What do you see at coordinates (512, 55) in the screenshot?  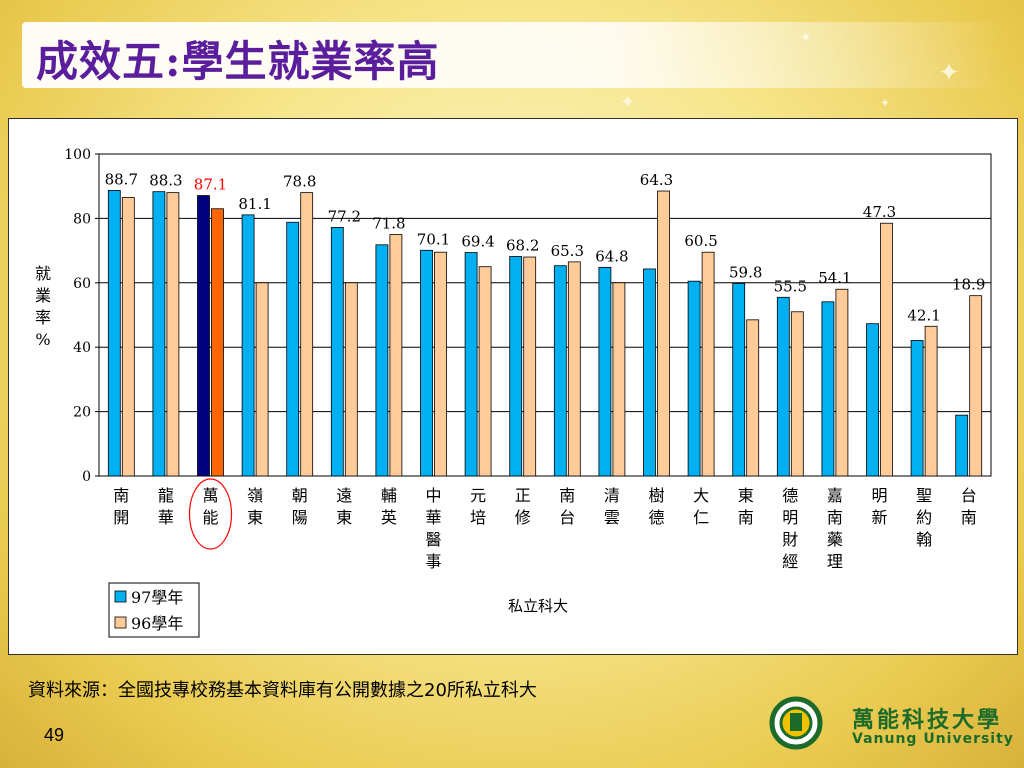 I see `title-bar` at bounding box center [512, 55].